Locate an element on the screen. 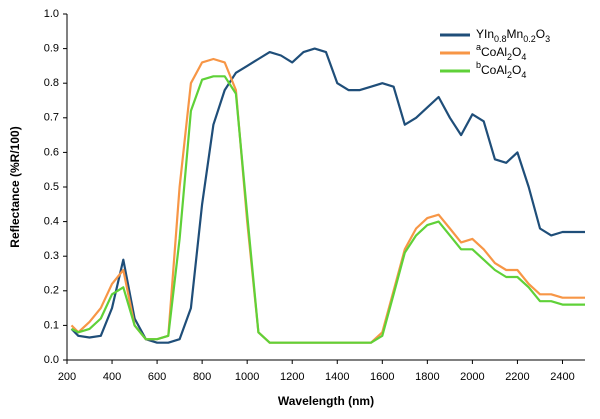 This screenshot has width=600, height=419. x-tick-label: 600 is located at coordinates (157, 377).